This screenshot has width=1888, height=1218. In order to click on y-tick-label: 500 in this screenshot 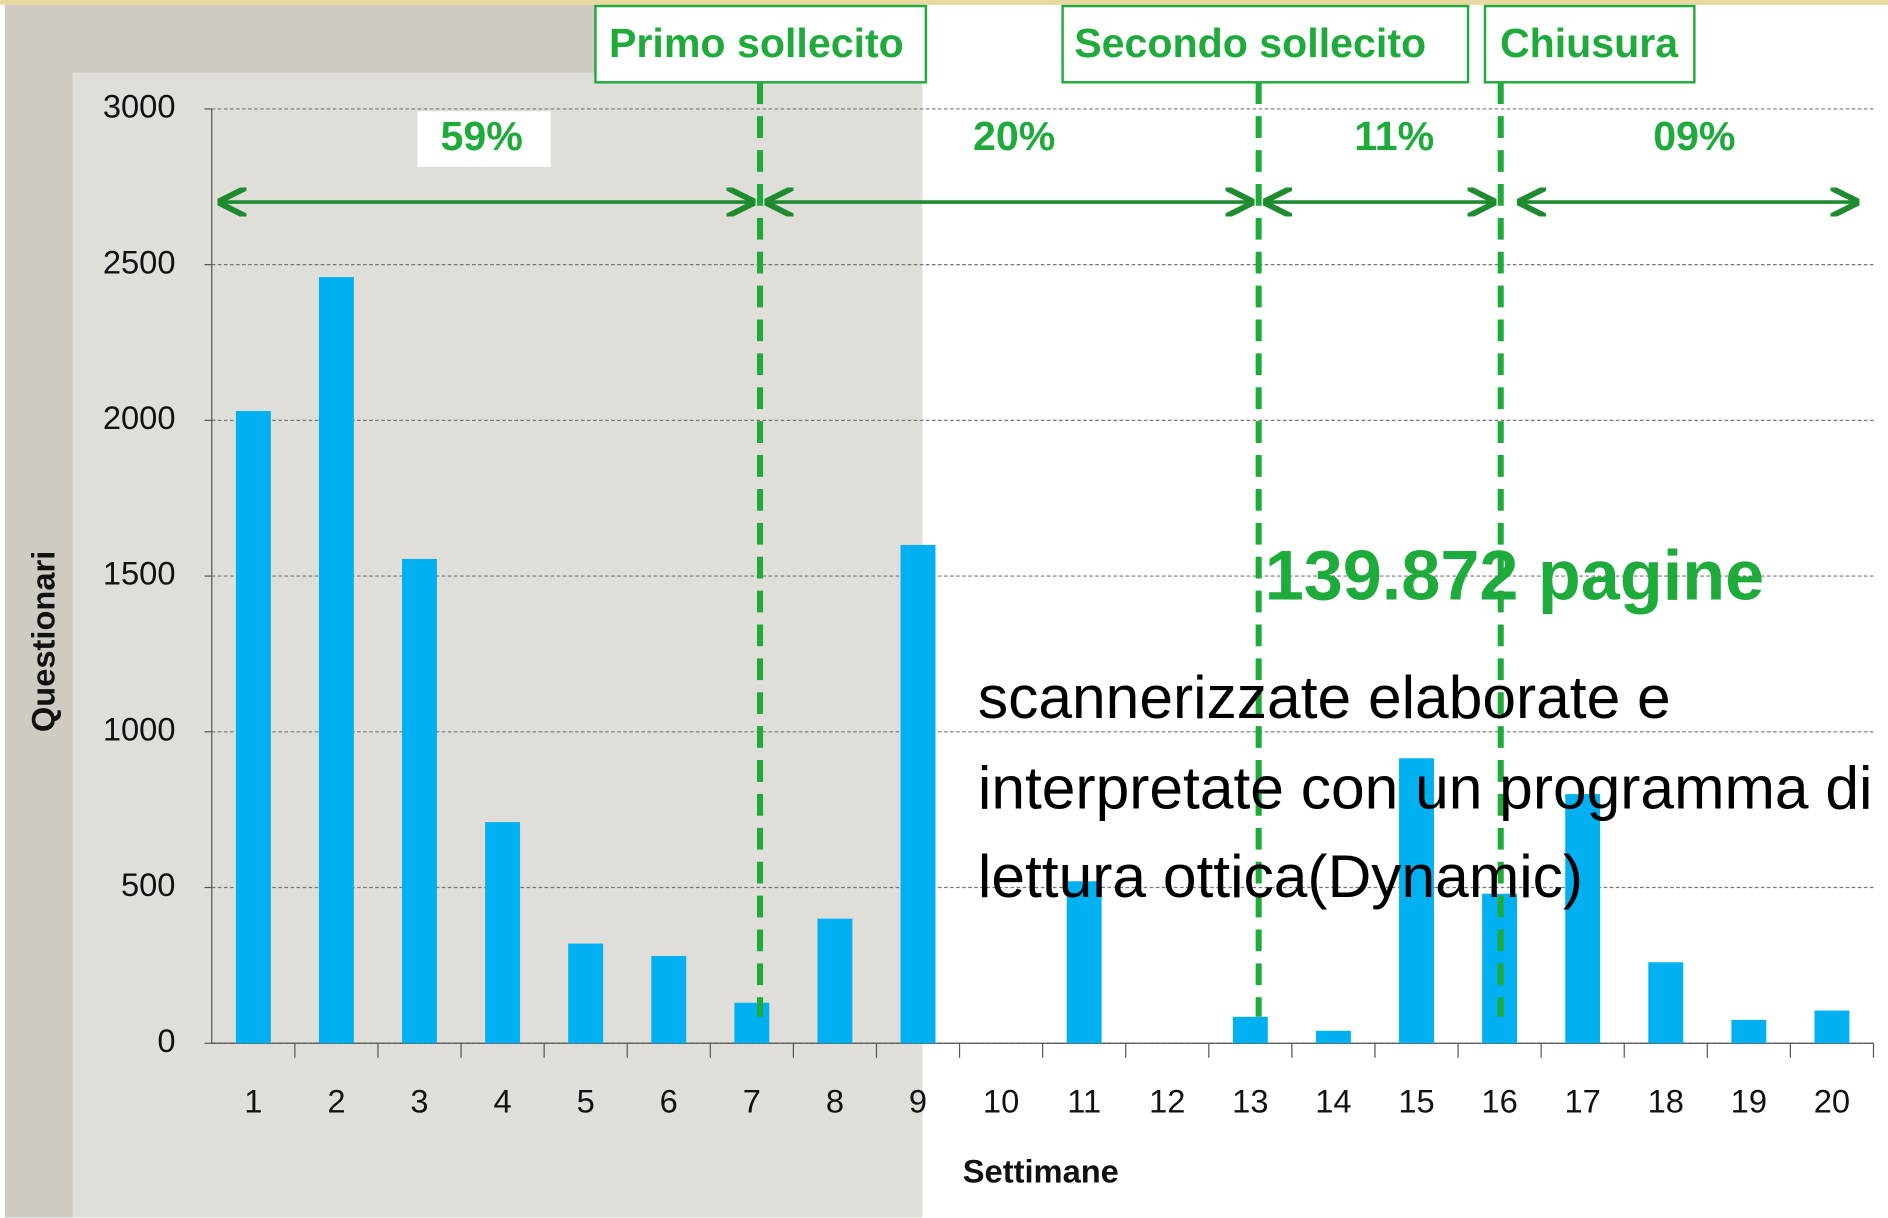, I will do `click(148, 884)`.